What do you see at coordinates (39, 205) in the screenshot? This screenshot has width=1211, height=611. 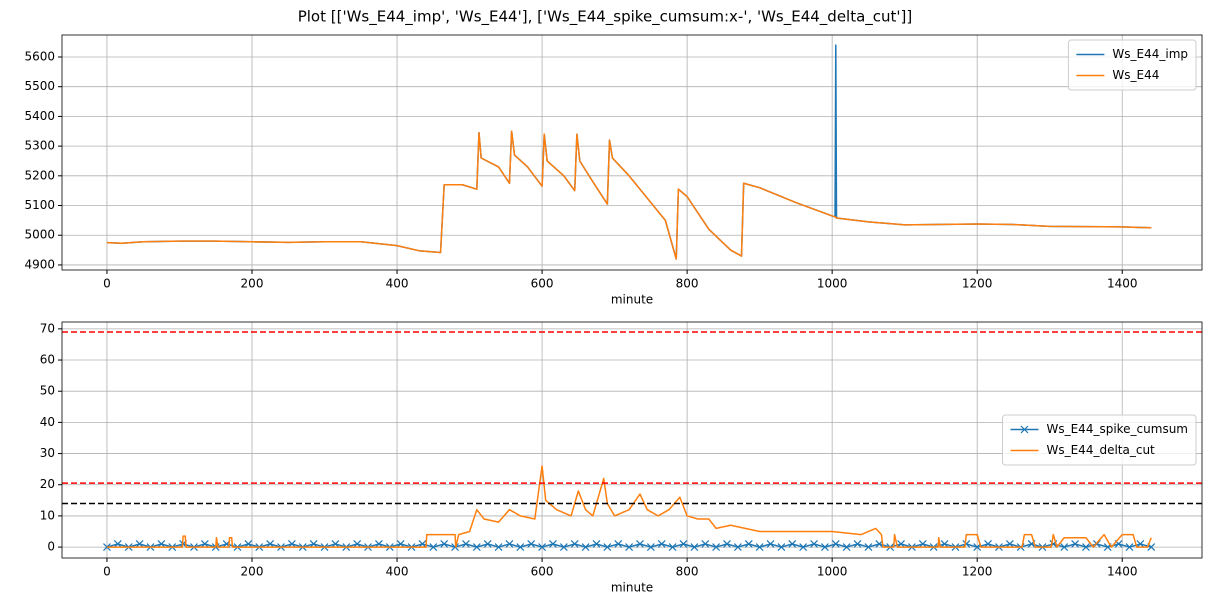 I see `y-tick-label: 5100` at bounding box center [39, 205].